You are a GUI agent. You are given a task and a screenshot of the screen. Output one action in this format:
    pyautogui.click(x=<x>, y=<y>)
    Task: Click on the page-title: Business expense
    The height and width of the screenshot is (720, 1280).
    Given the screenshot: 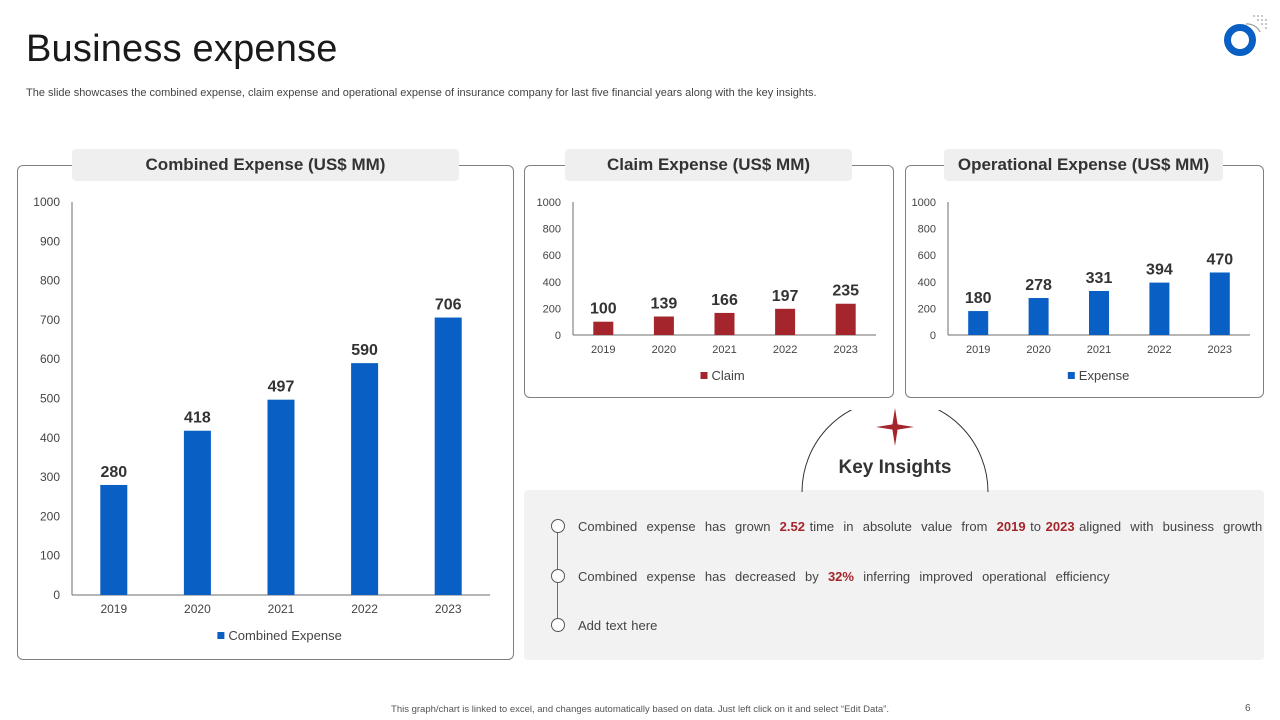 What is the action you would take?
    pyautogui.click(x=182, y=49)
    